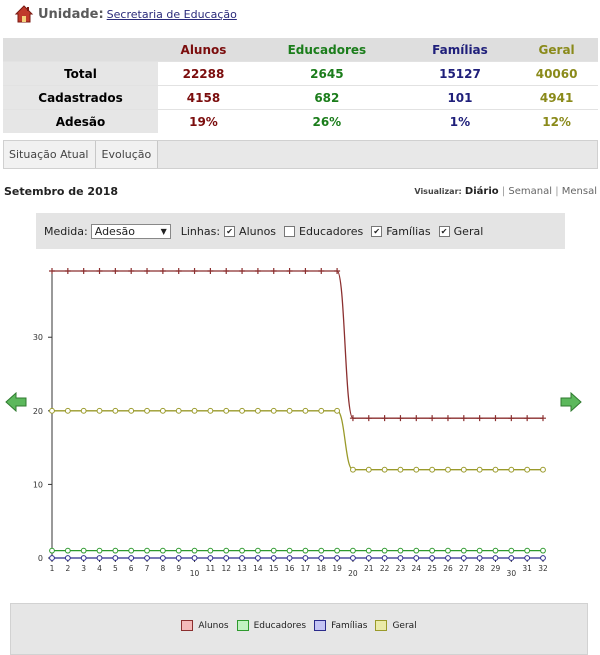 The width and height of the screenshot is (600, 655). Describe the element at coordinates (52, 568) in the screenshot. I see `x-tick-label: 1` at that location.